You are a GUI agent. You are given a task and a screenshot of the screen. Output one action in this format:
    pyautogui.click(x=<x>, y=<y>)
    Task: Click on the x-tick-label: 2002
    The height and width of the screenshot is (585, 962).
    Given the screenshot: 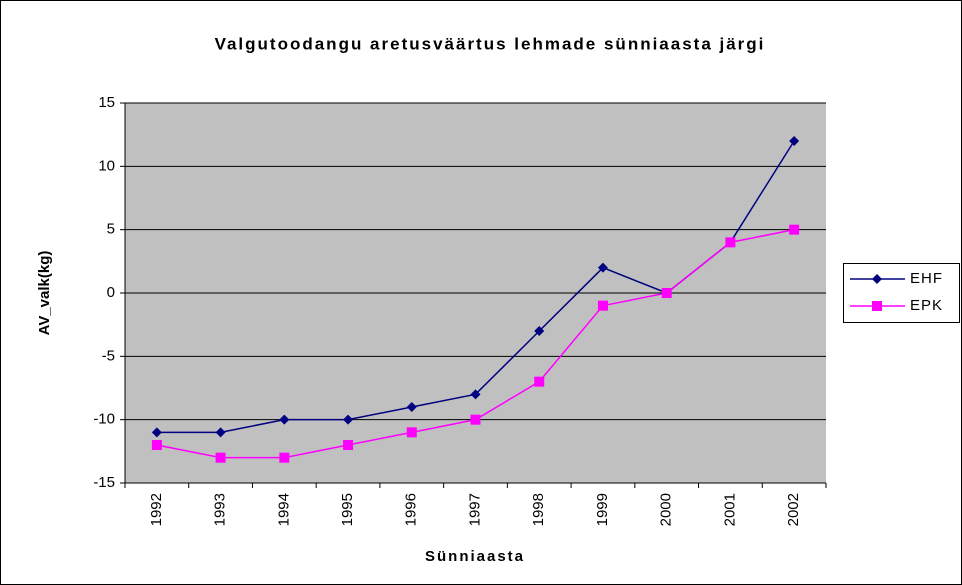 What is the action you would take?
    pyautogui.click(x=793, y=509)
    